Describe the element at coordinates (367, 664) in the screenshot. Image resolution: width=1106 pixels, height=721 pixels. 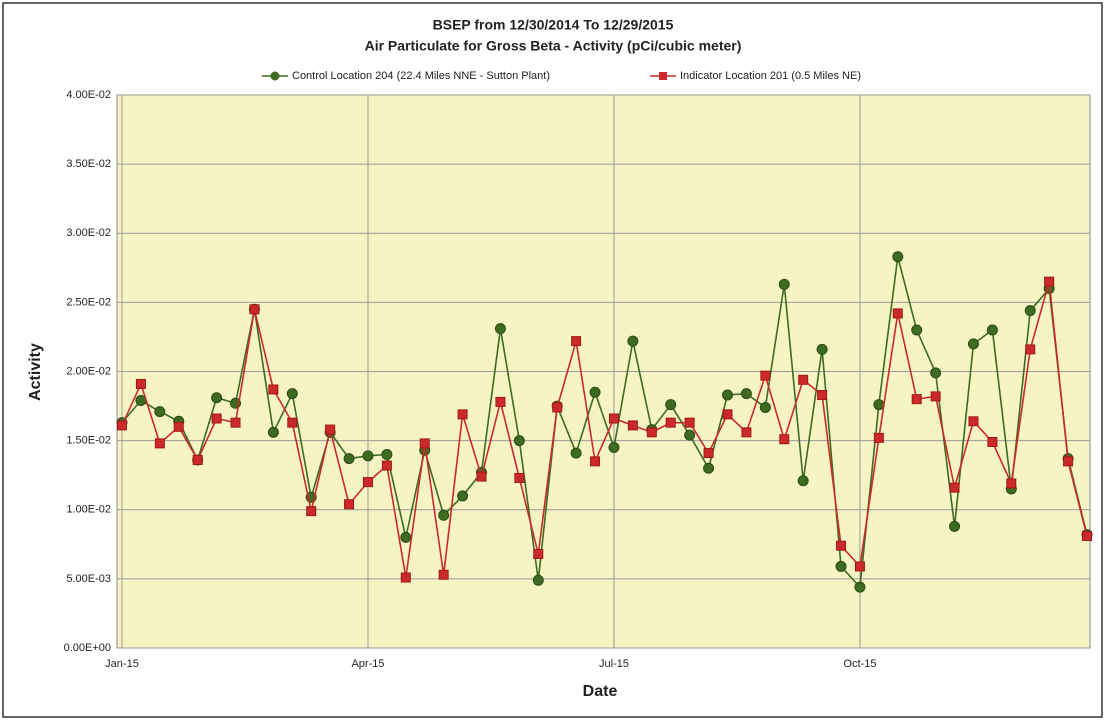
I see `x-tick-label: Apr-15` at that location.